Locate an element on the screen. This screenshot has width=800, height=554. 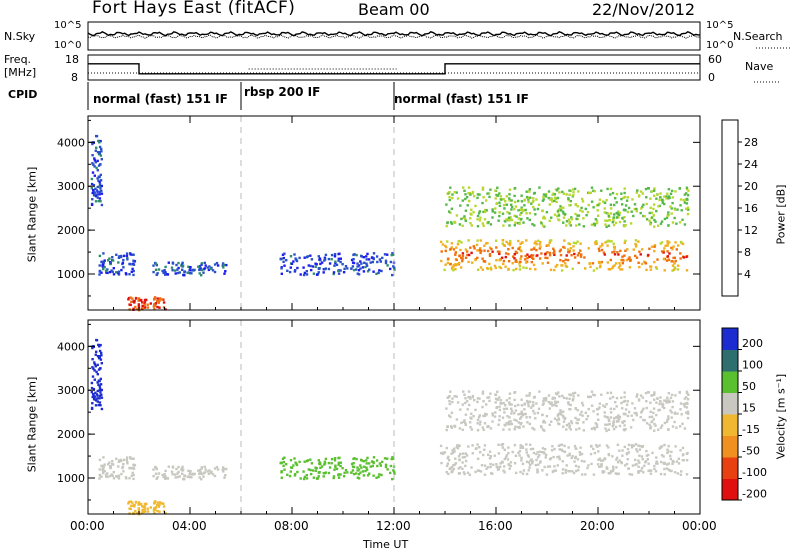
noise-left-label: N.Sky is located at coordinates (20, 36).